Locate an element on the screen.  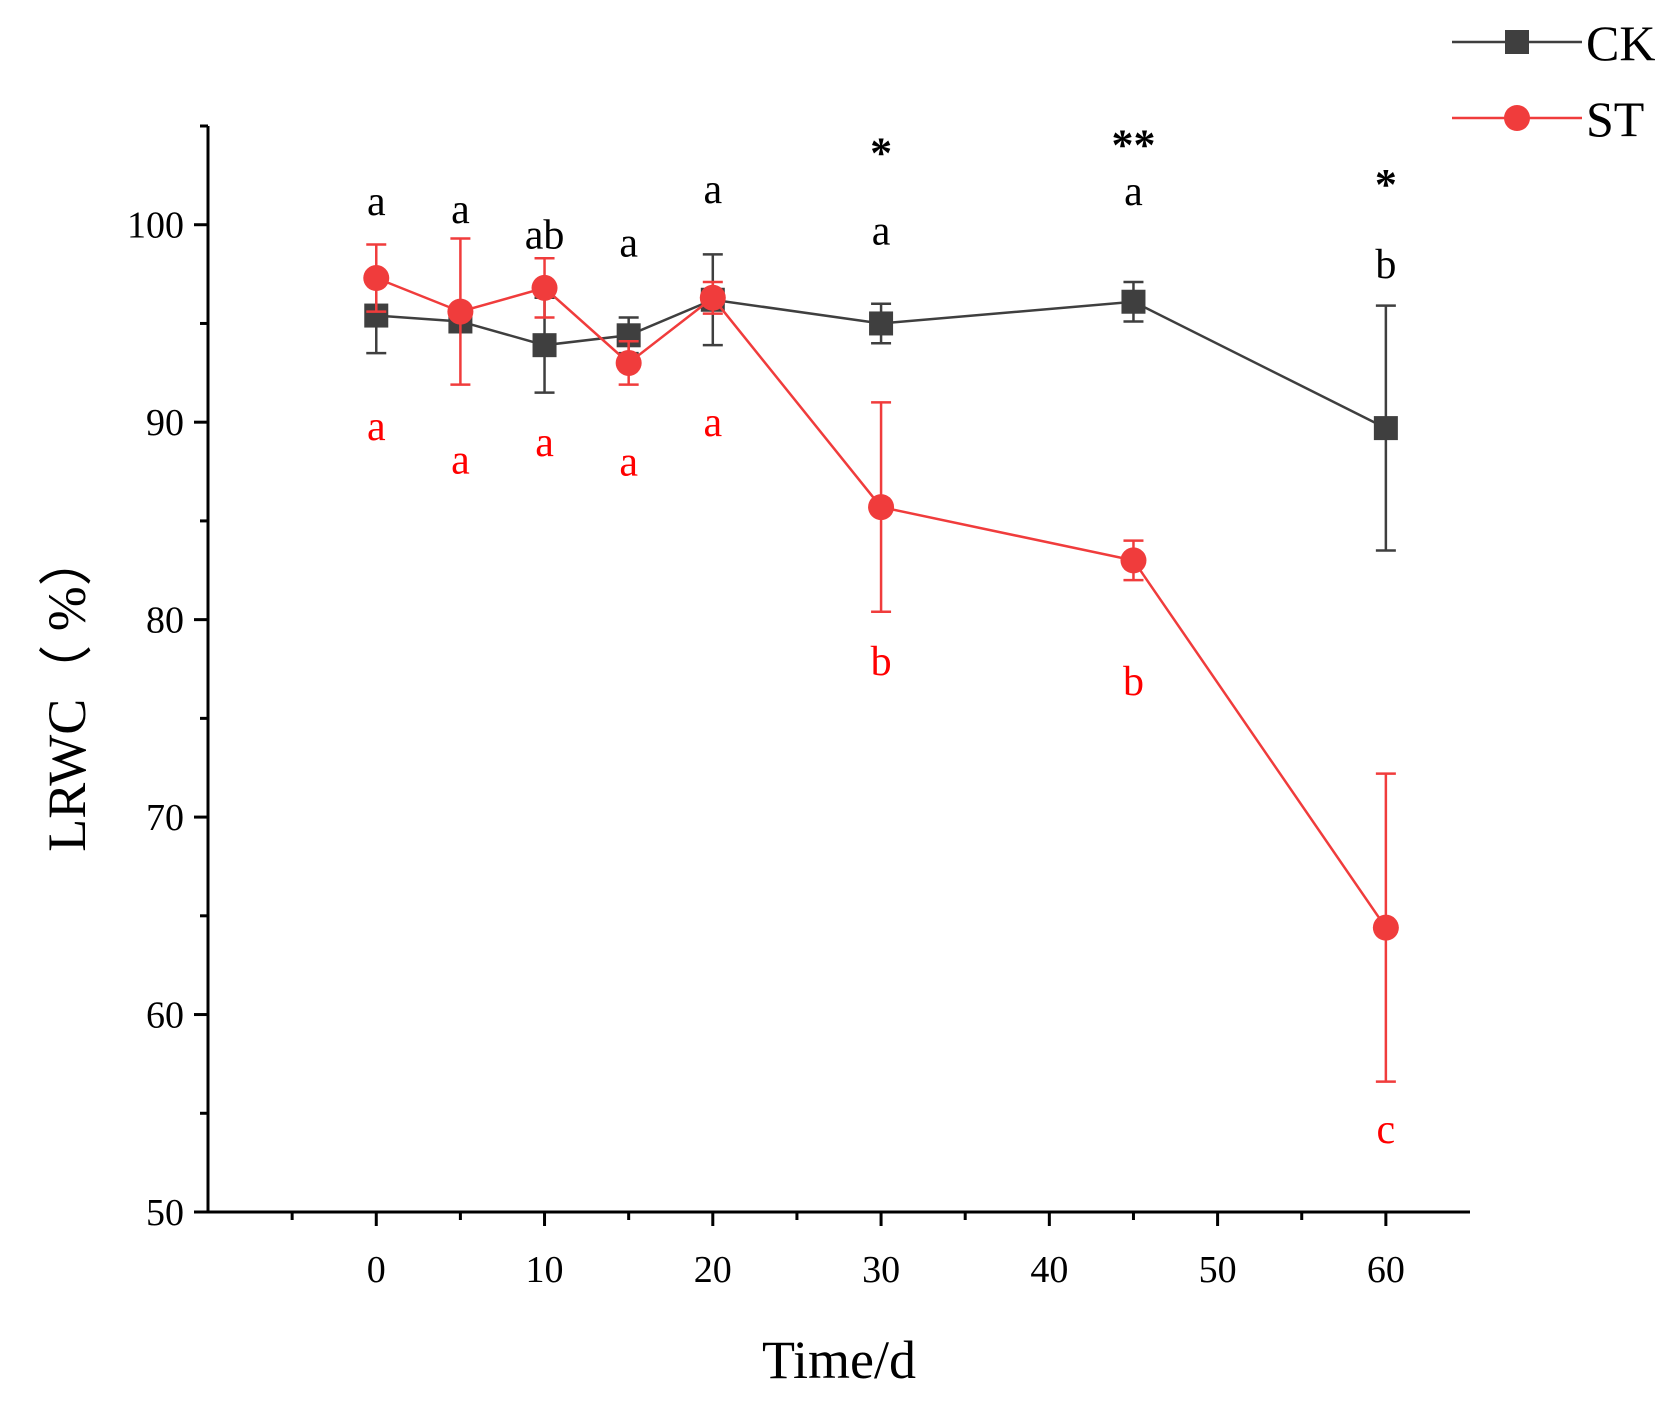
x-tick-label: 20 is located at coordinates (713, 1270).